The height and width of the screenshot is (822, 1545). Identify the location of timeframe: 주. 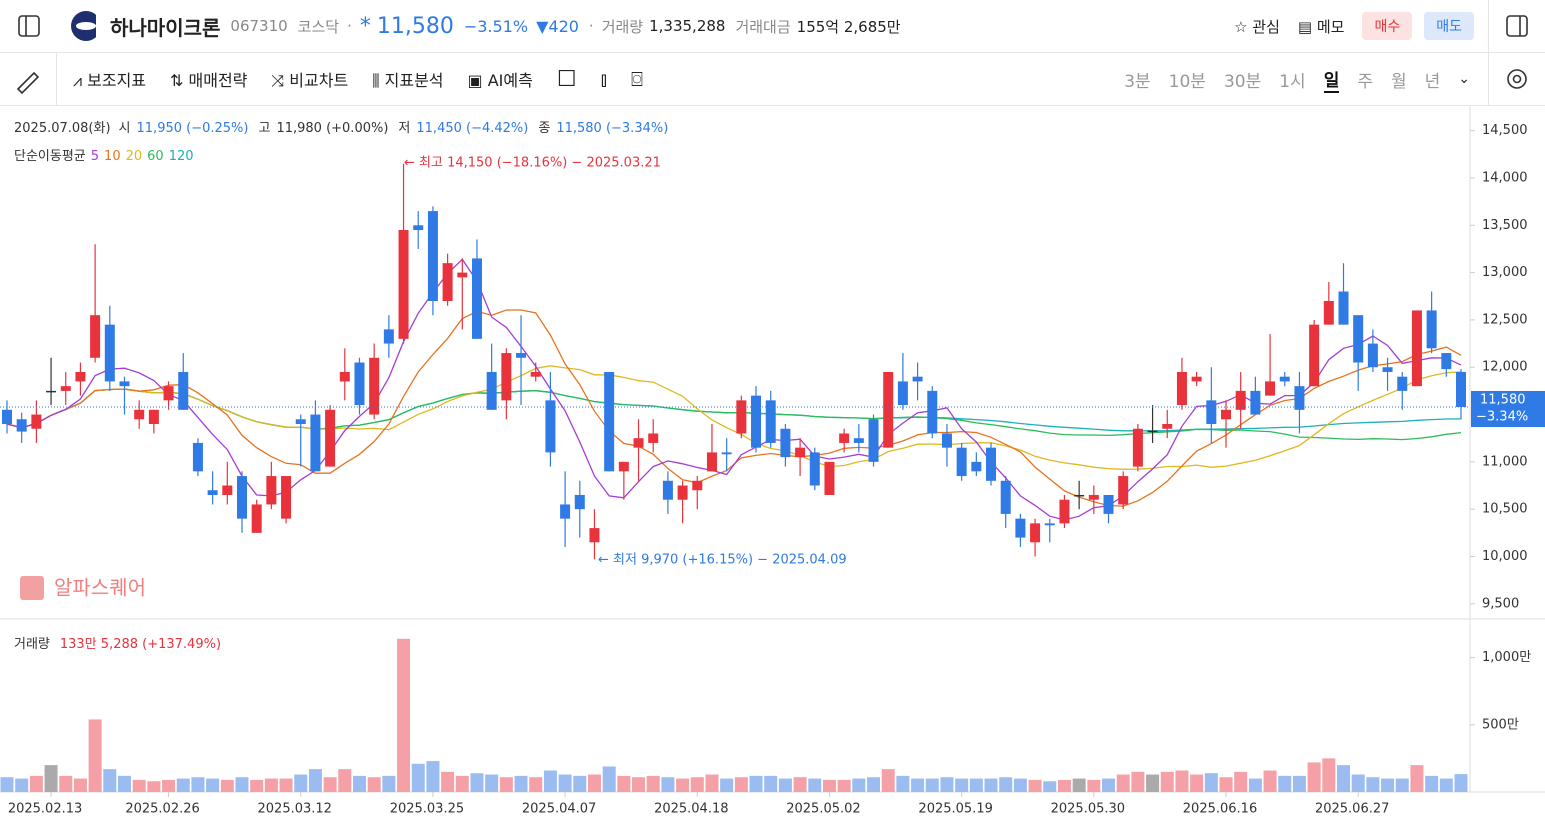
(1365, 81).